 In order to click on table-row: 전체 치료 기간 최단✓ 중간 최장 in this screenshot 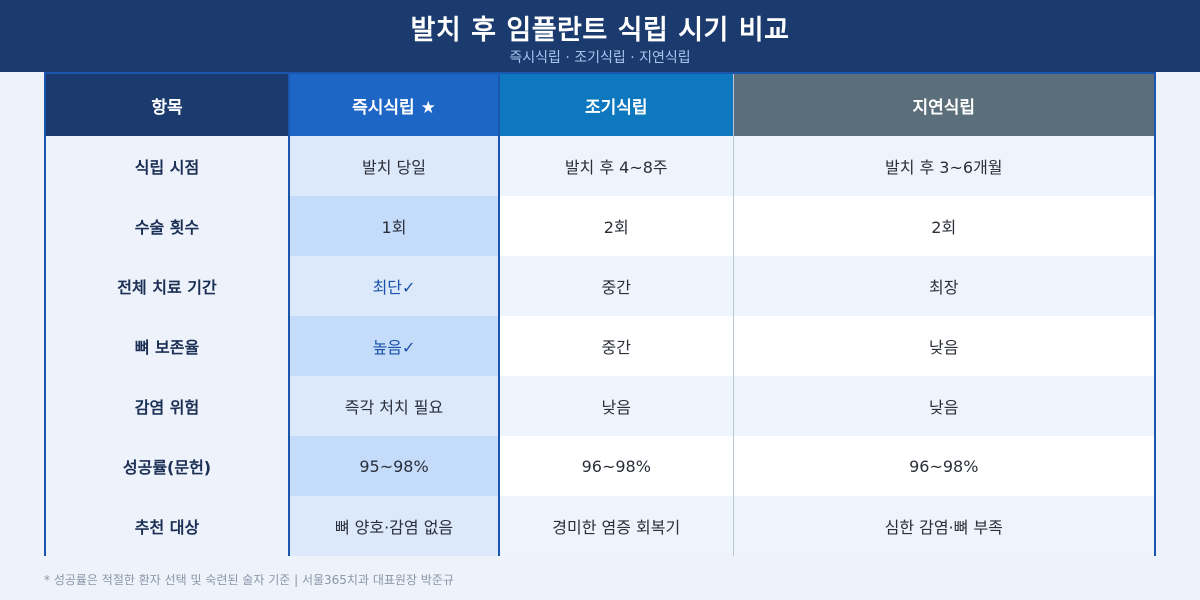, I will do `click(600, 286)`.